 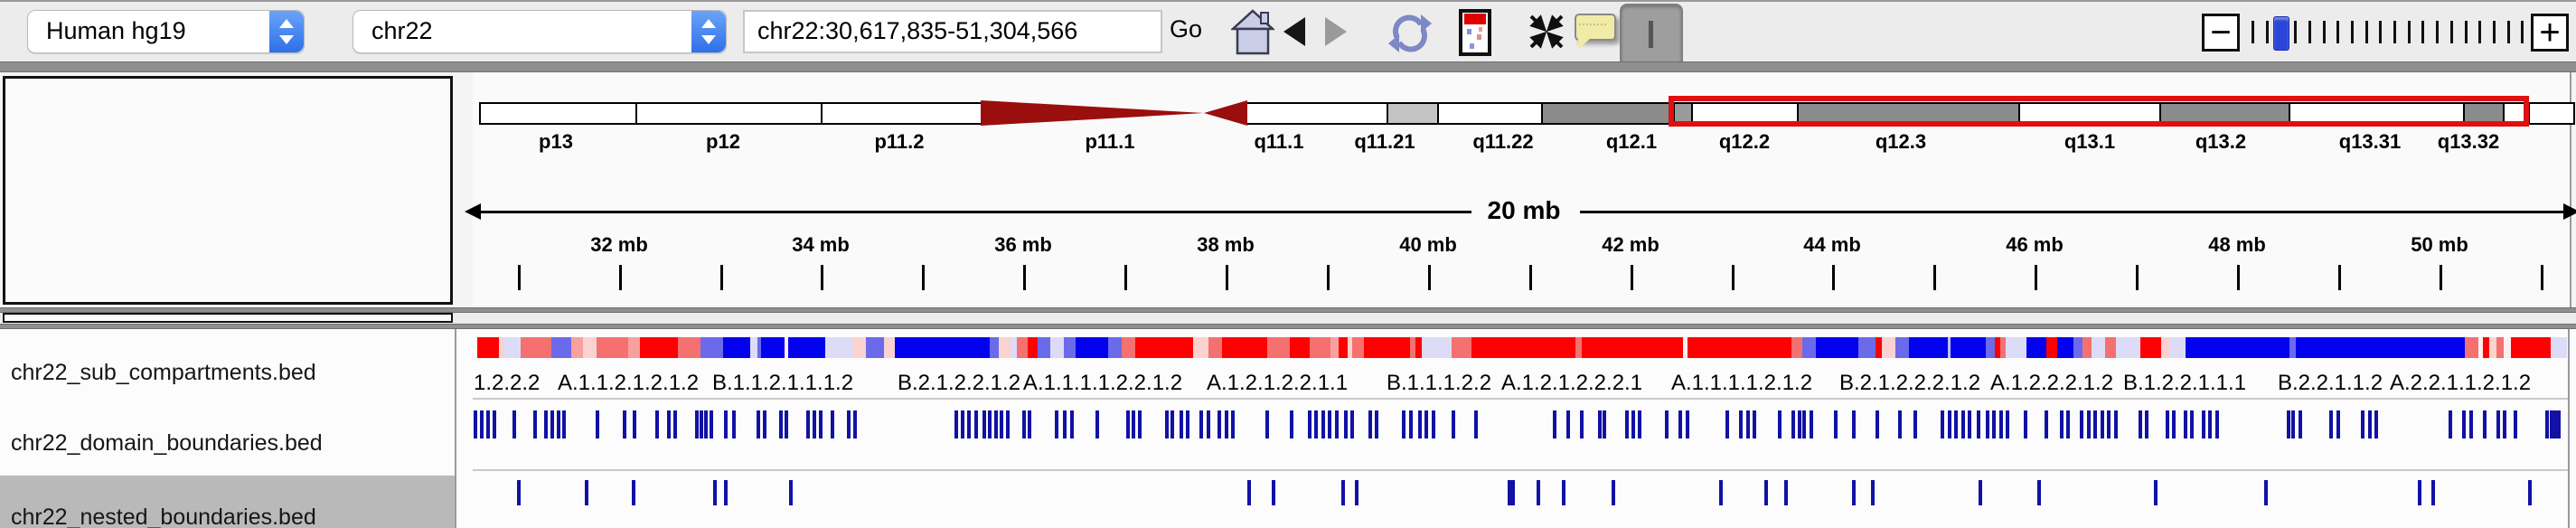 I want to click on forward-icon, so click(x=1336, y=31).